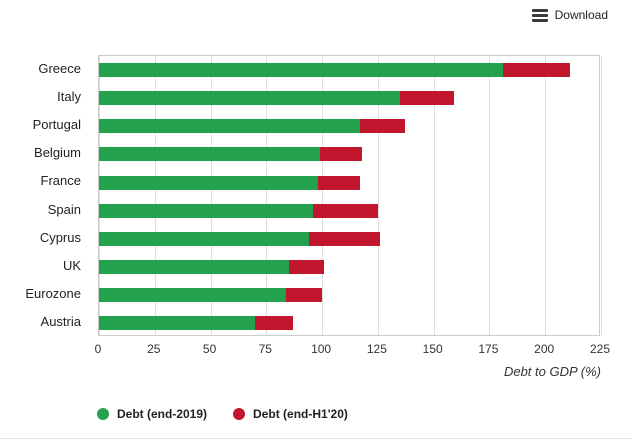  What do you see at coordinates (432, 349) in the screenshot?
I see `x-tick-label-150: 150` at bounding box center [432, 349].